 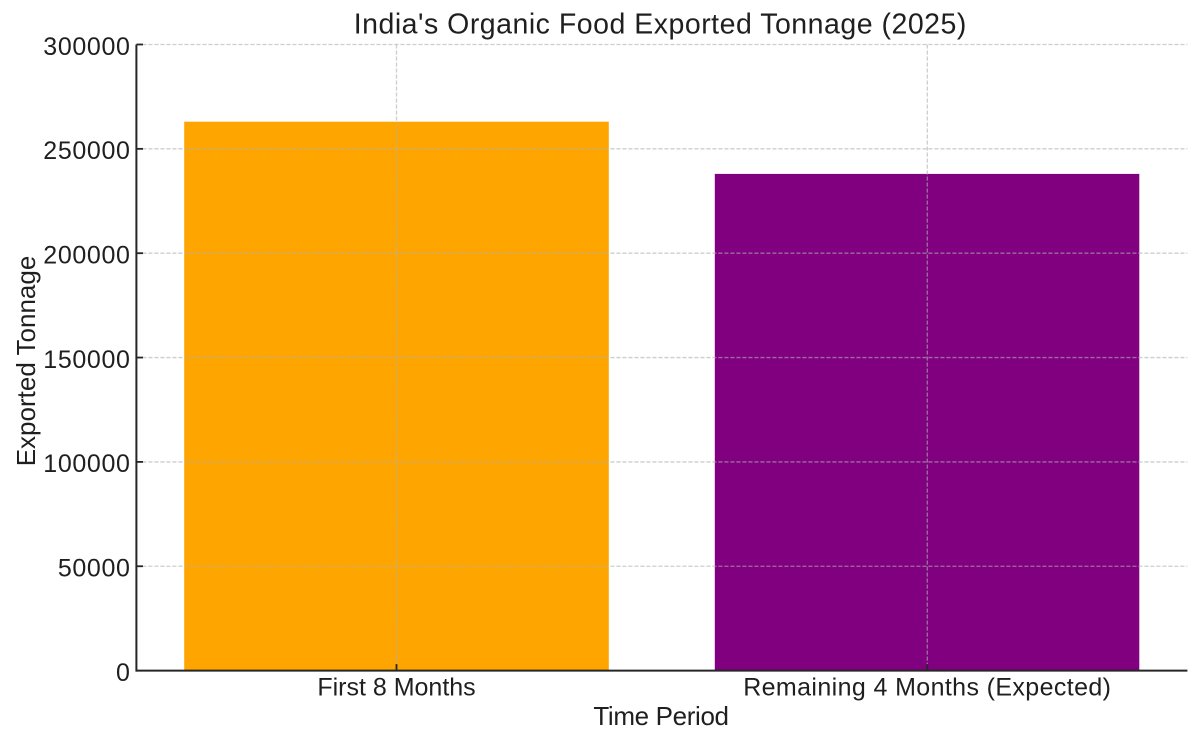 What do you see at coordinates (94, 569) in the screenshot?
I see `svg-text: 50000` at bounding box center [94, 569].